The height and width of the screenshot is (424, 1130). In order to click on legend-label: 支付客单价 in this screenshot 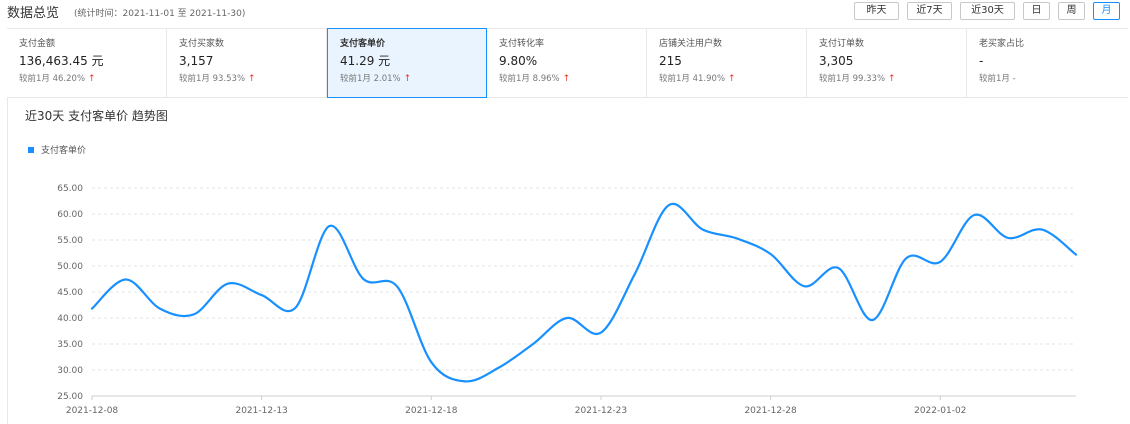, I will do `click(64, 151)`.